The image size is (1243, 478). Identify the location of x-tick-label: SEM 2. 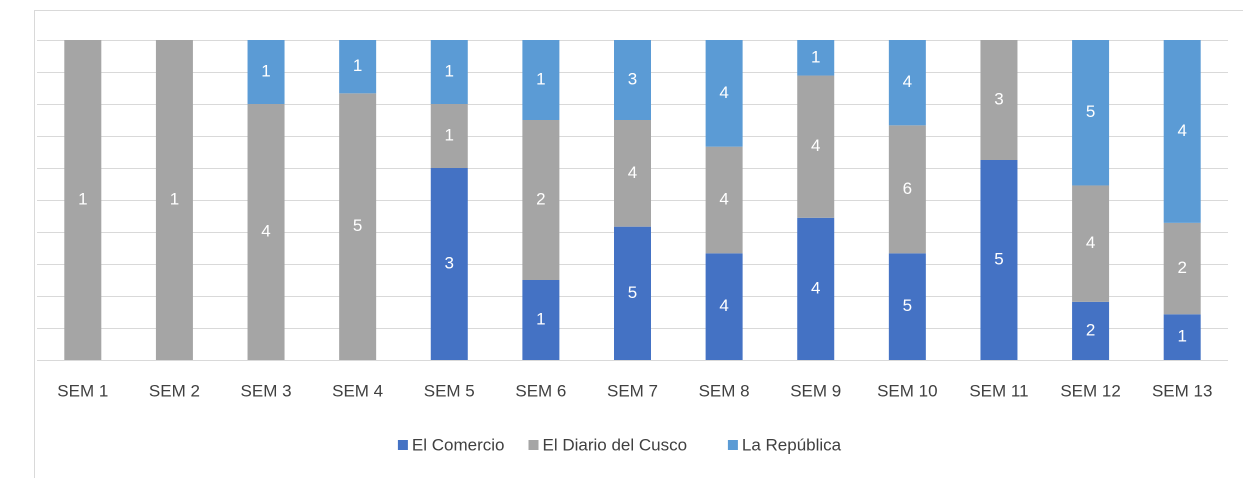
(174, 390).